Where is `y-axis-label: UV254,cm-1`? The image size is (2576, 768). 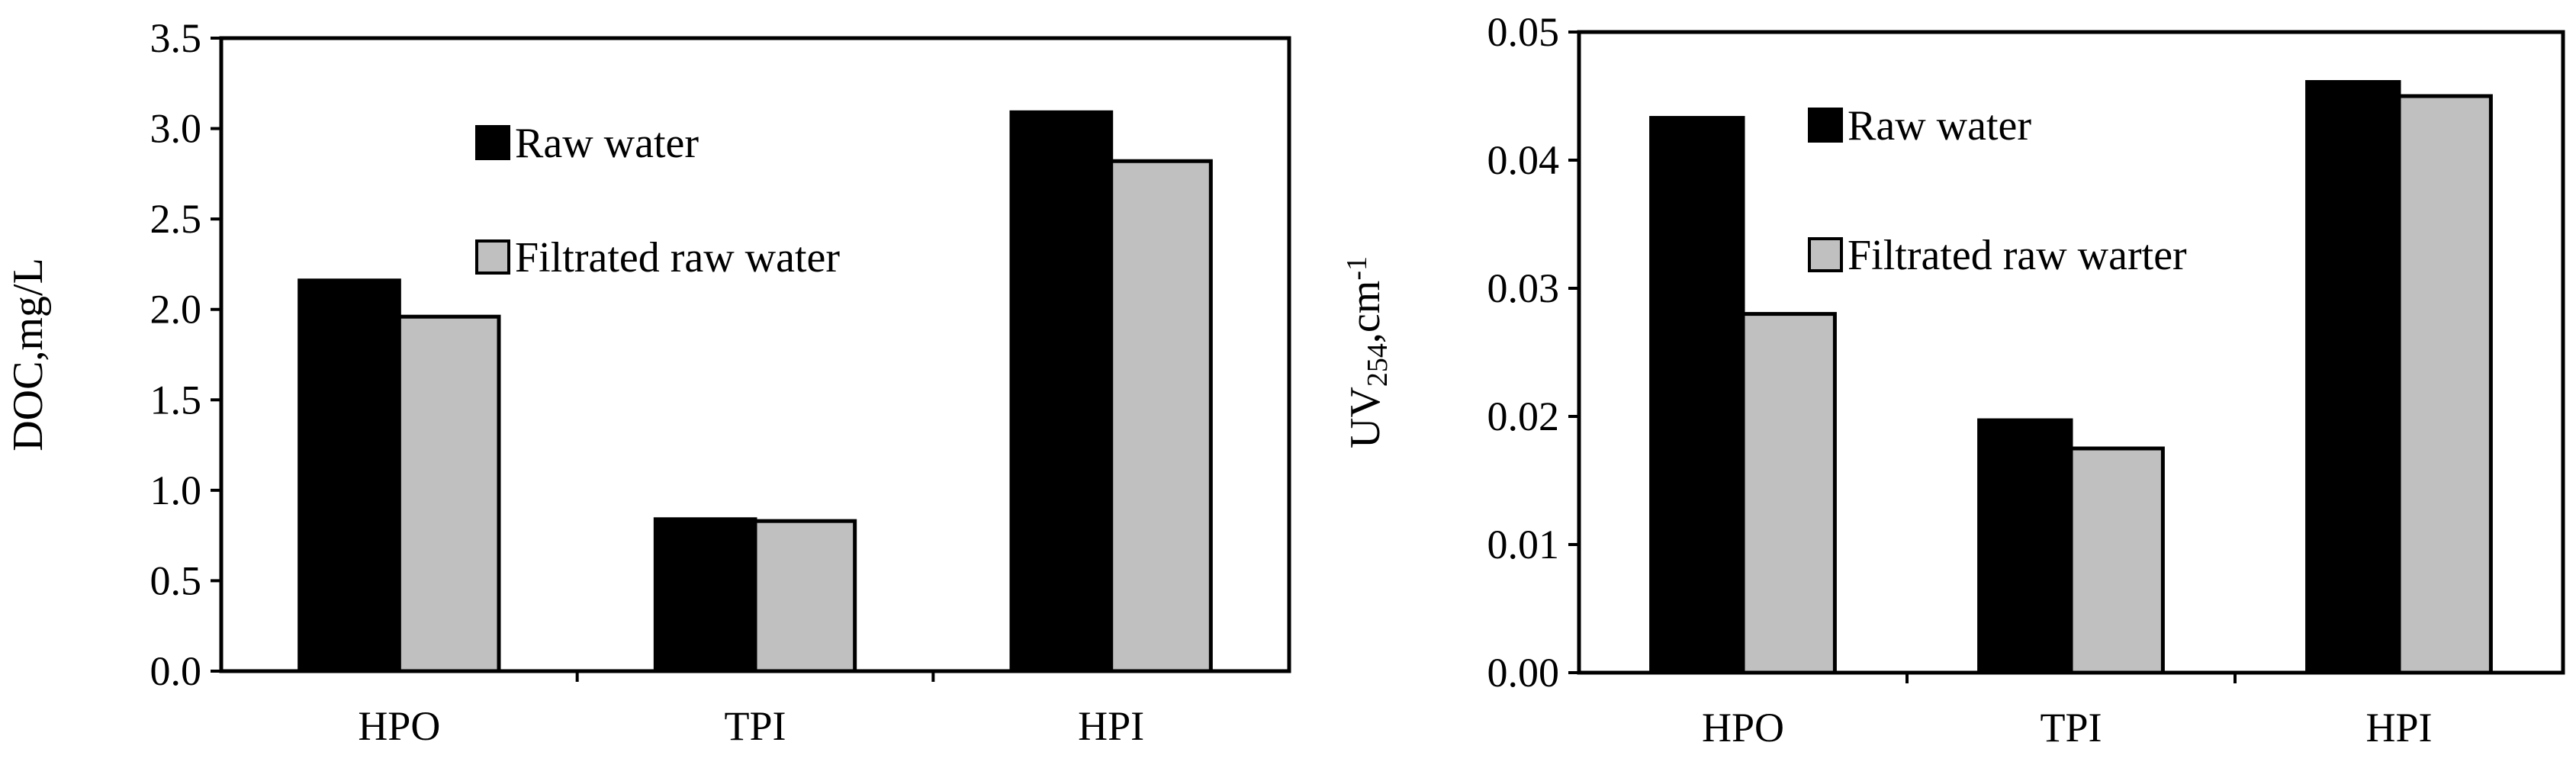 y-axis-label: UV254,cm-1 is located at coordinates (1367, 352).